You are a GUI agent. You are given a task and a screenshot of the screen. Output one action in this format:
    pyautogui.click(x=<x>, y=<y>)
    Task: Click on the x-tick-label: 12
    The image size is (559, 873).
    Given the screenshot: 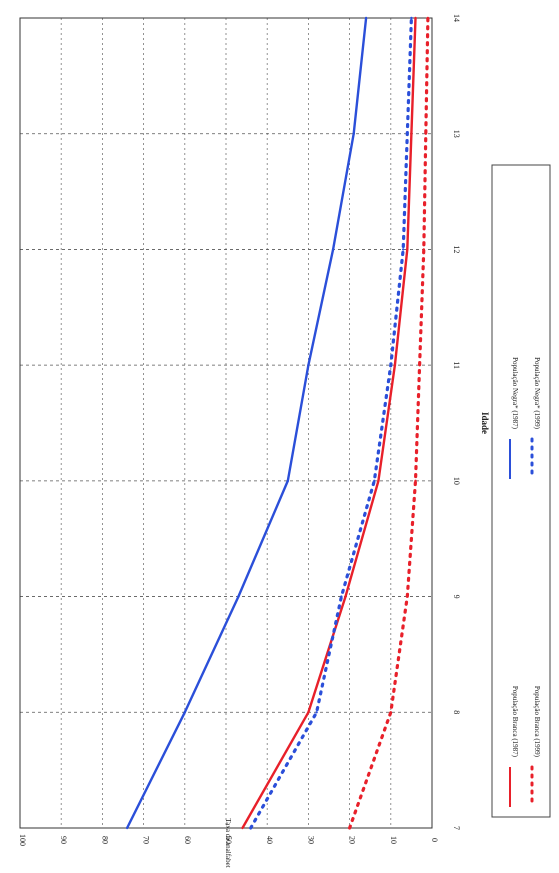 What is the action you would take?
    pyautogui.click(x=456, y=249)
    